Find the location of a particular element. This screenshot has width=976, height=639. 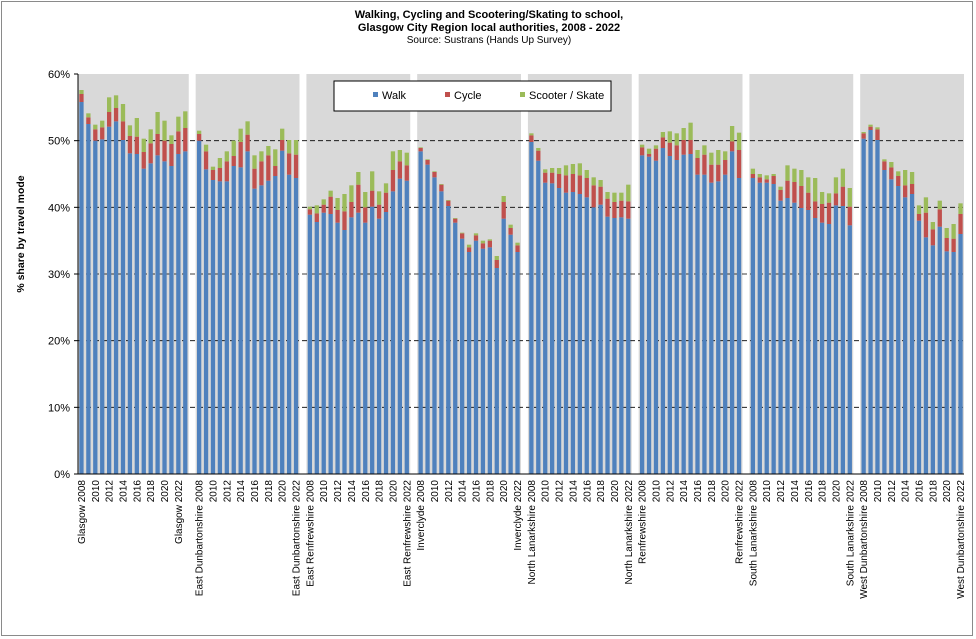

legend: Walk Cycle Scooter / Skate is located at coordinates (472, 96).